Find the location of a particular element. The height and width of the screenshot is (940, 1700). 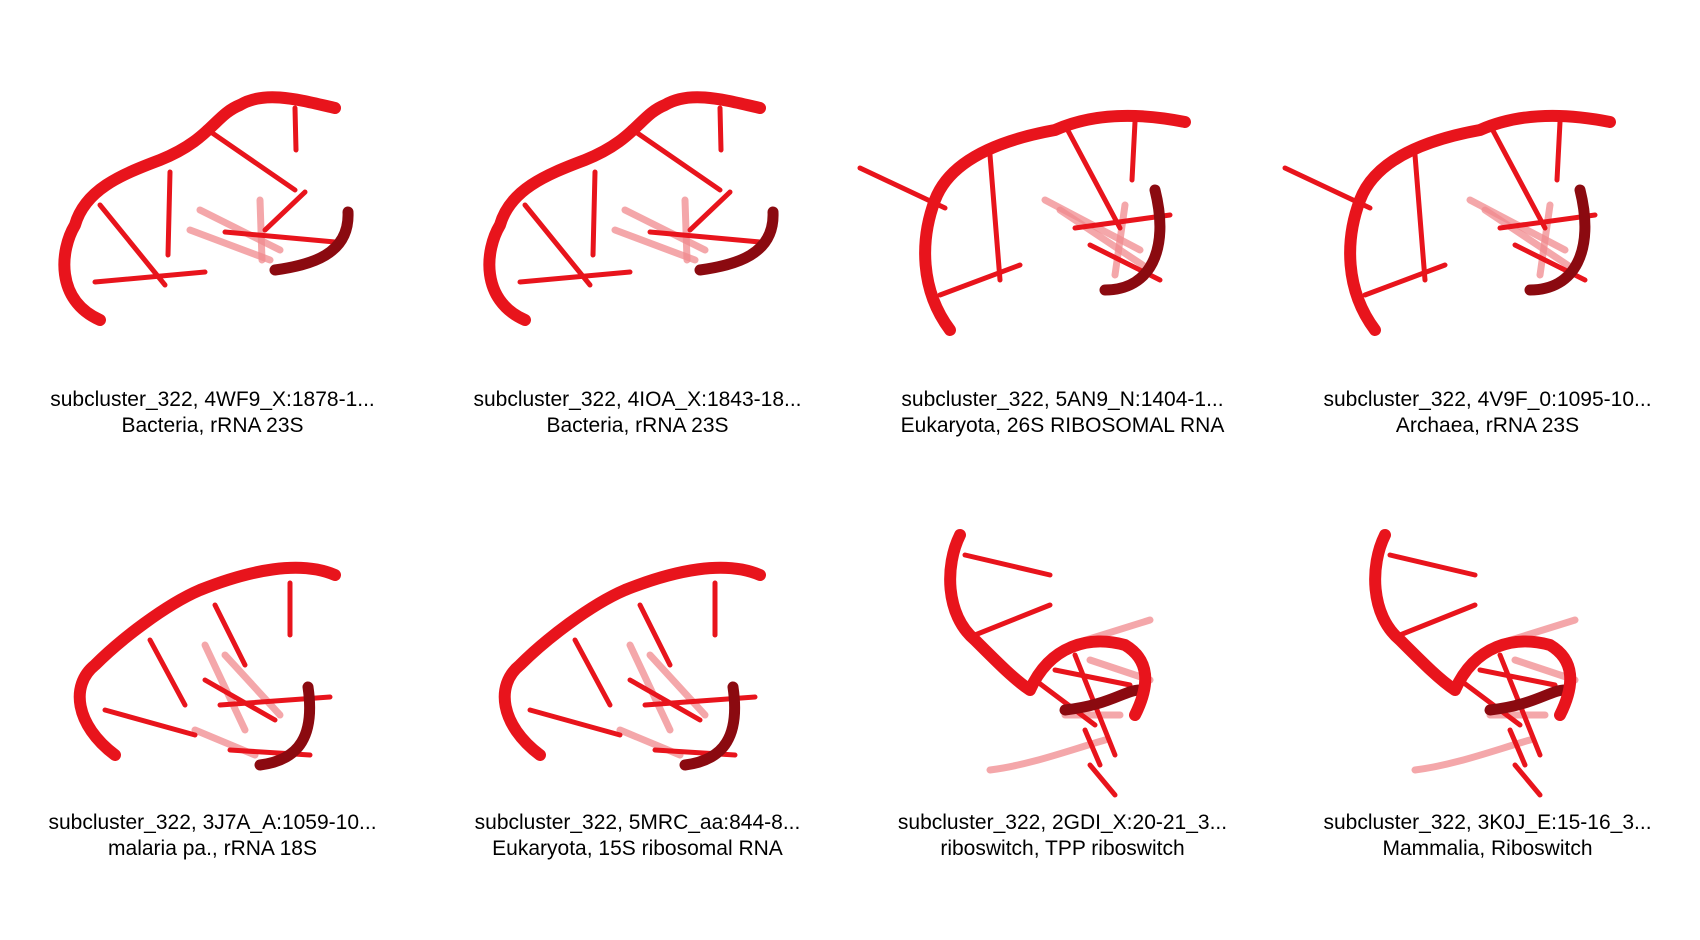

caption-organism: Archaea, rRNA 23S is located at coordinates (1487, 425).